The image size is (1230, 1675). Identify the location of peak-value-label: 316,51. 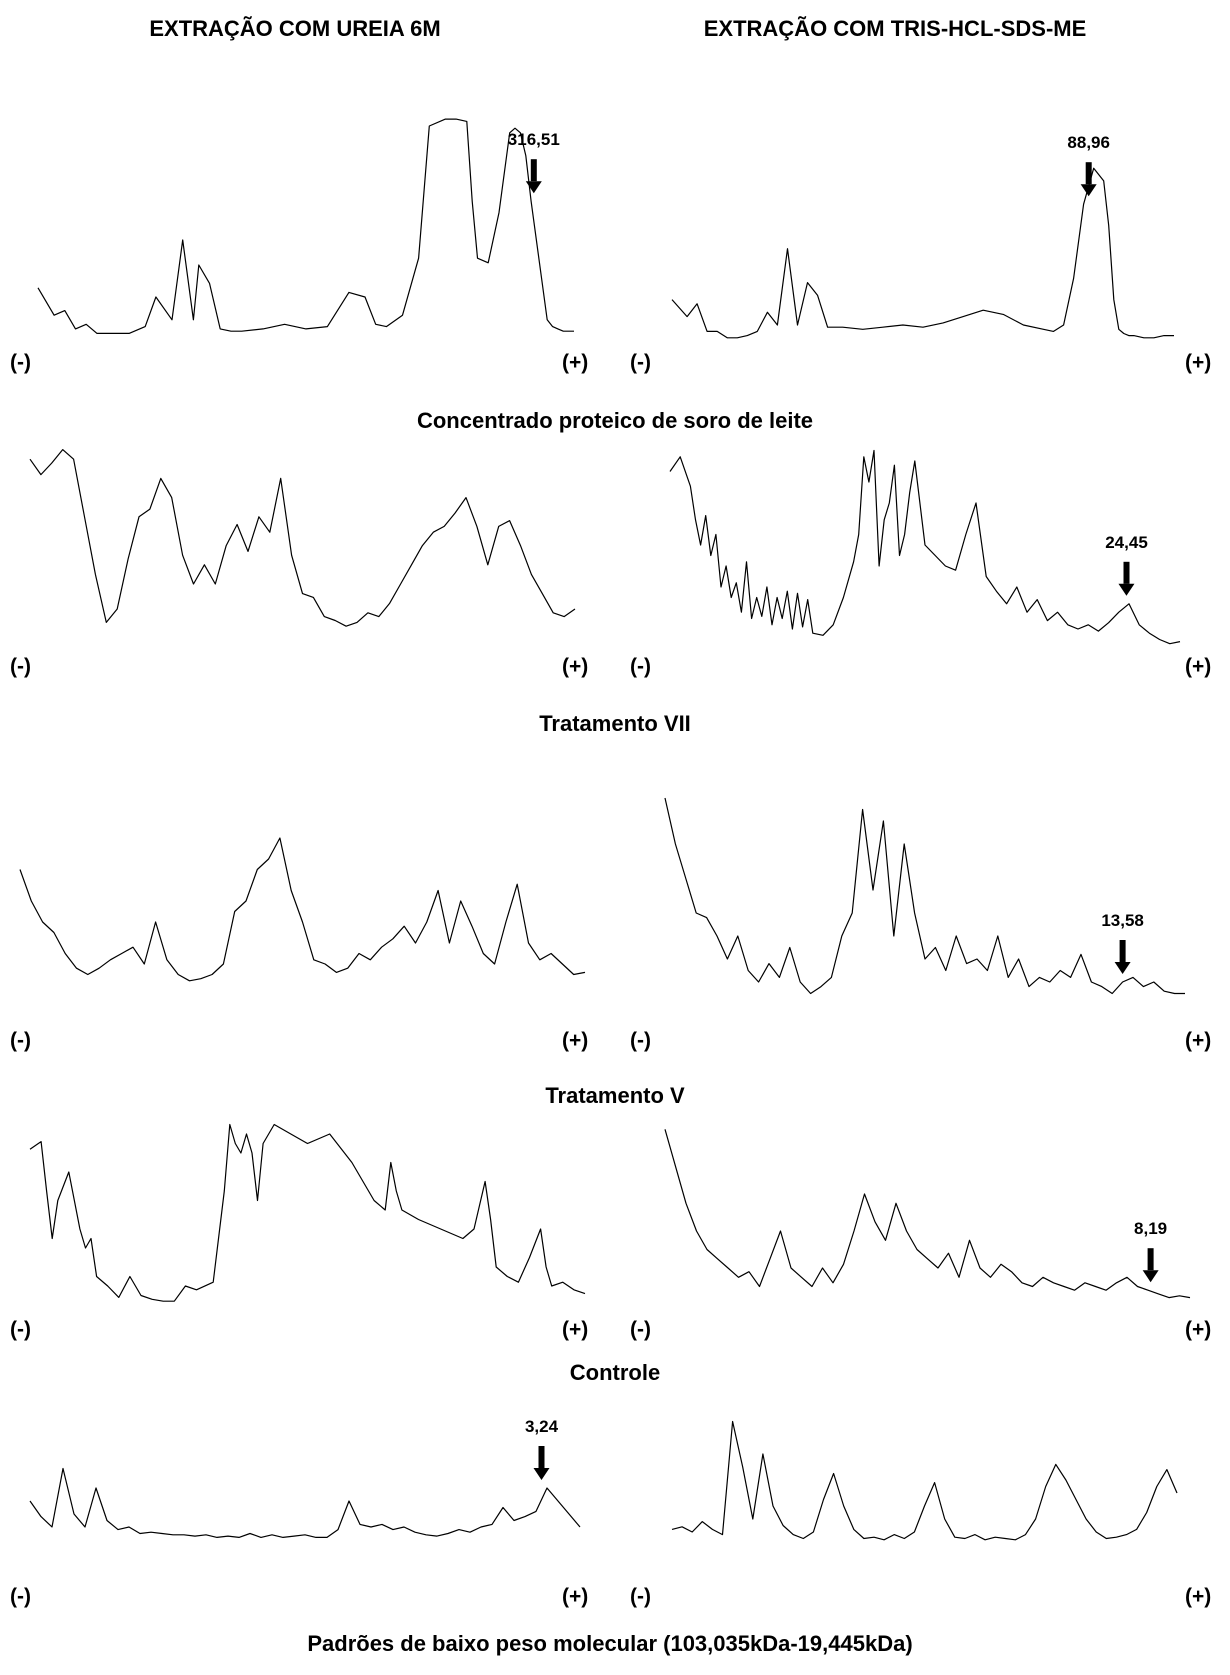
(533, 140).